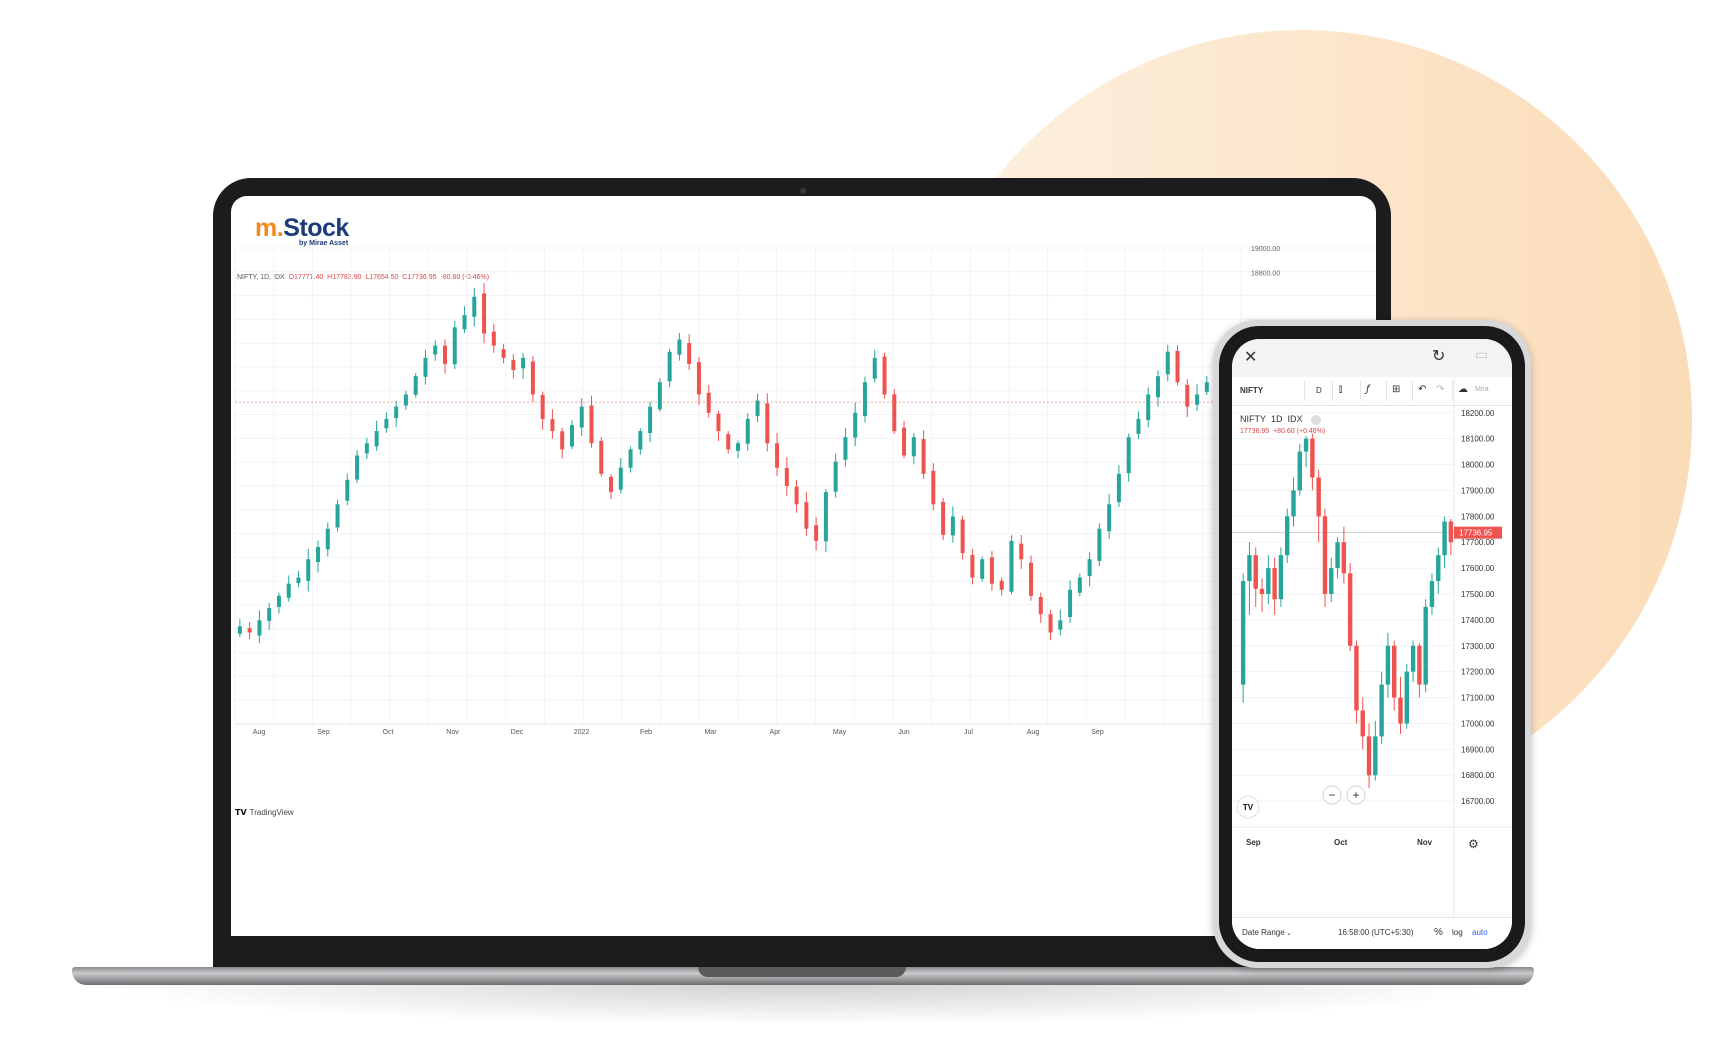 The width and height of the screenshot is (1709, 1042). I want to click on symbol-search: NIFTY, so click(1252, 390).